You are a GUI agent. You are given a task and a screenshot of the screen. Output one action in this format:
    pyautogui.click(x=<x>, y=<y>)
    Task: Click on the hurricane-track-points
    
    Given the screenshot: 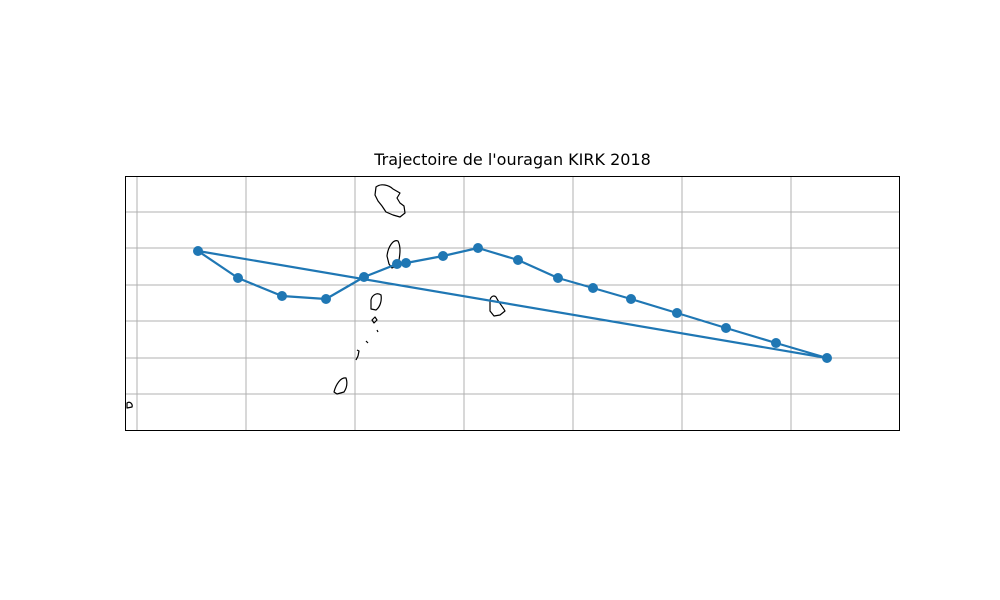 What is the action you would take?
    pyautogui.click(x=512, y=303)
    